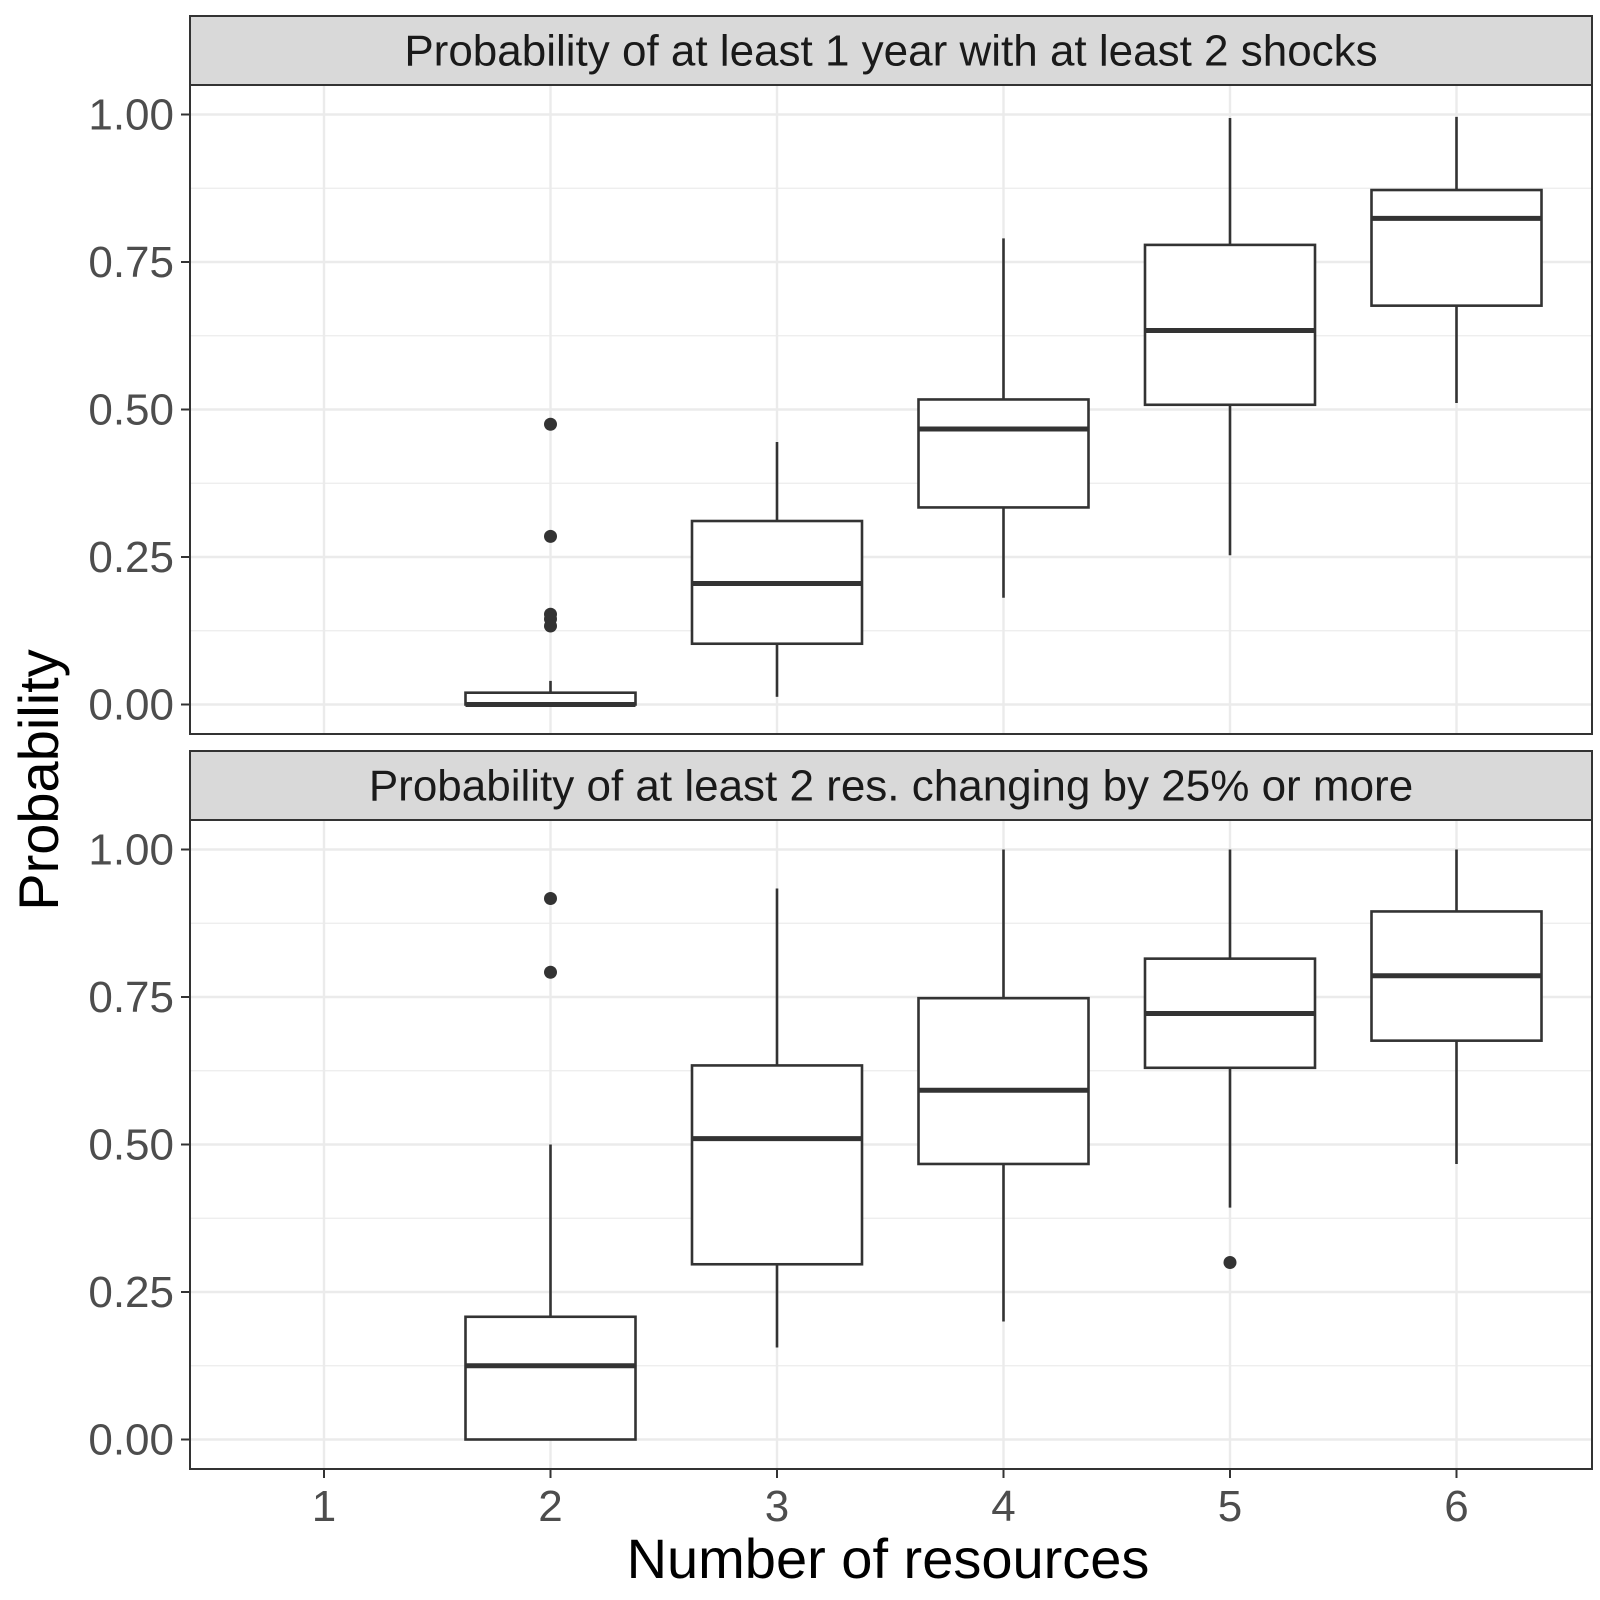  Describe the element at coordinates (888, 1558) in the screenshot. I see `x-axis-title: Number of resources` at that location.